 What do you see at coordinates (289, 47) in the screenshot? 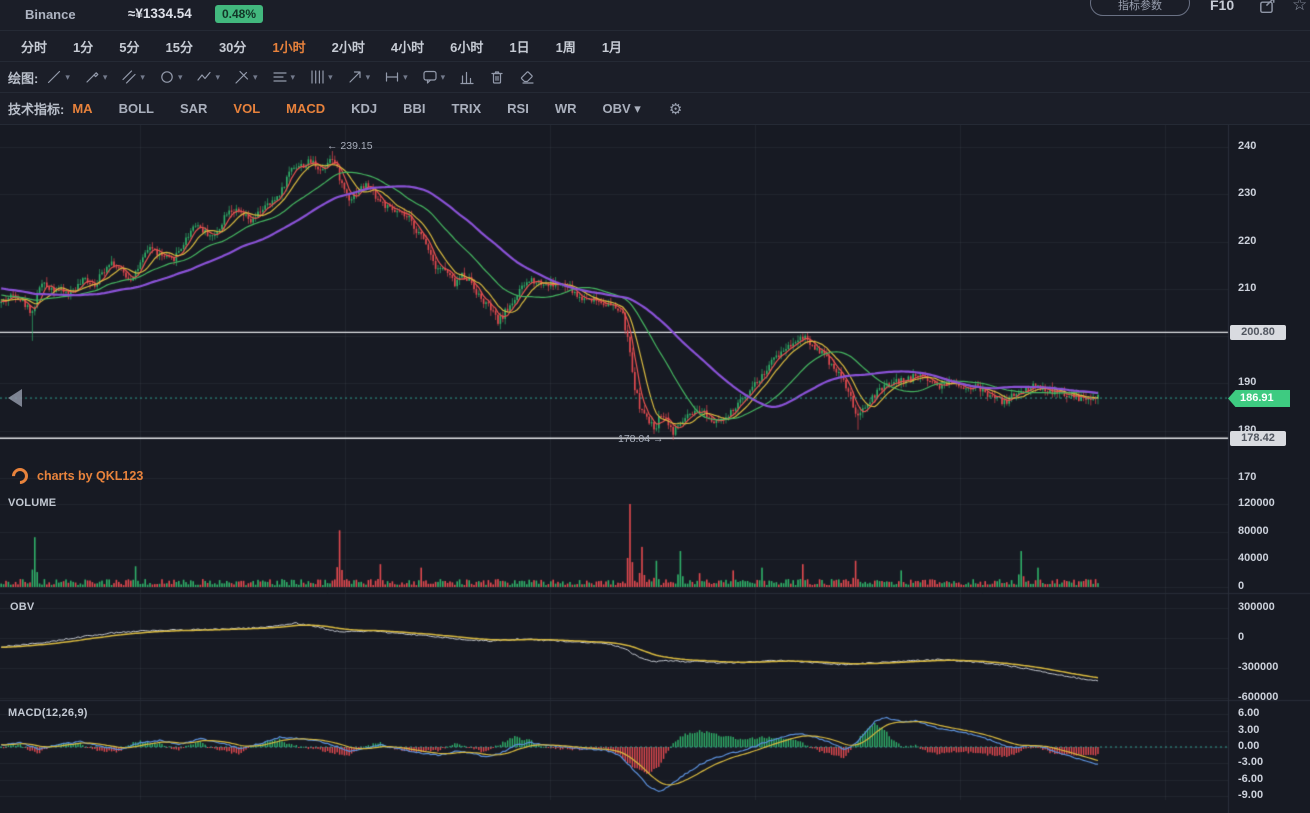
I see `timeframe-1小时: 1小时` at bounding box center [289, 47].